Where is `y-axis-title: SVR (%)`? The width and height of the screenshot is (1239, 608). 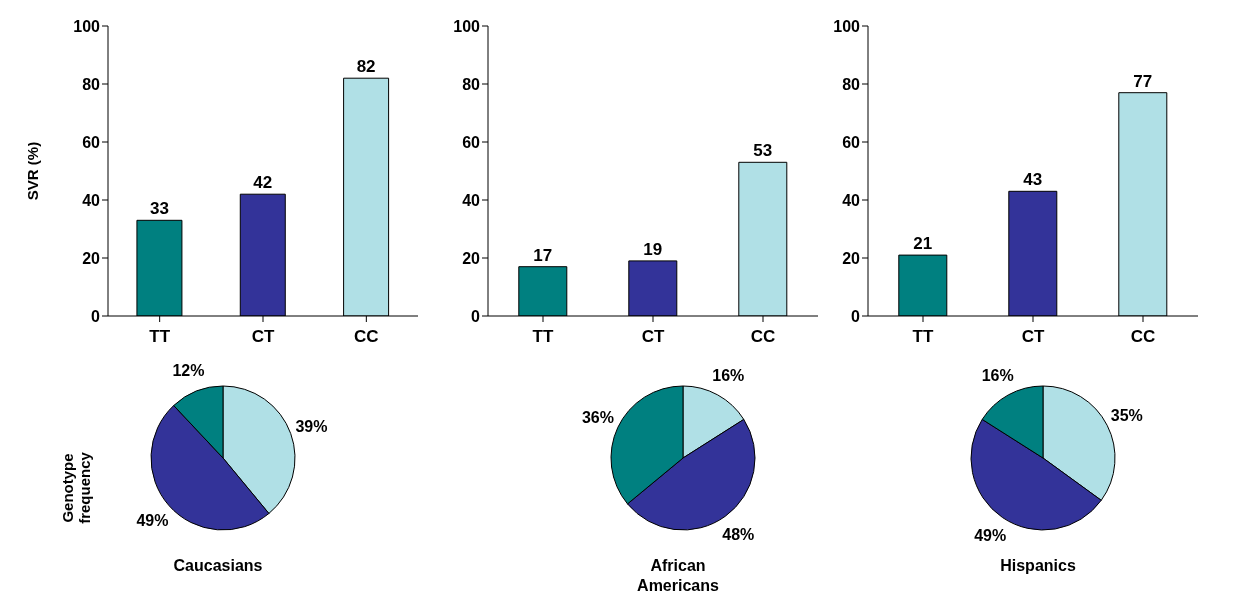
y-axis-title: SVR (%) is located at coordinates (33, 171).